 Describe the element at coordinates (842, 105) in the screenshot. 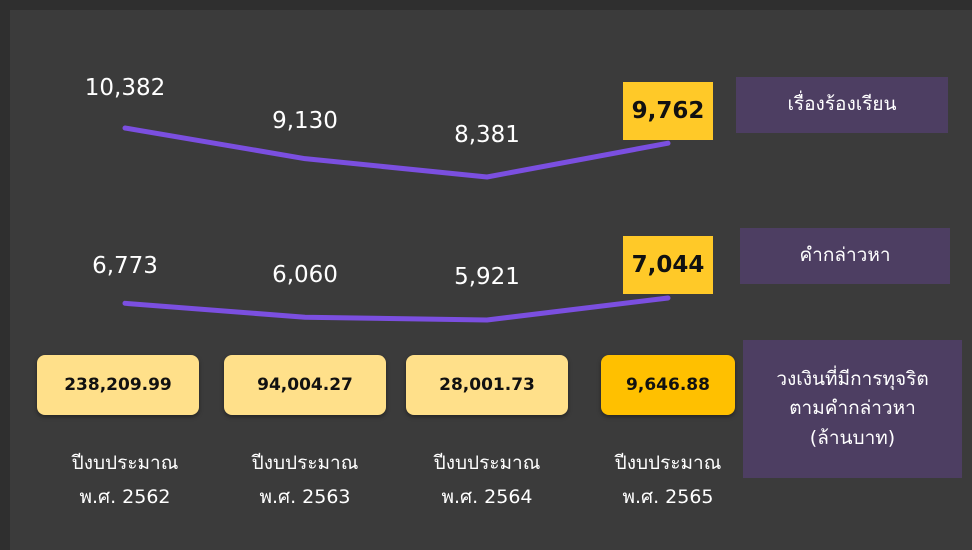

I see `series-label: เรื่องร้องเรียน` at that location.